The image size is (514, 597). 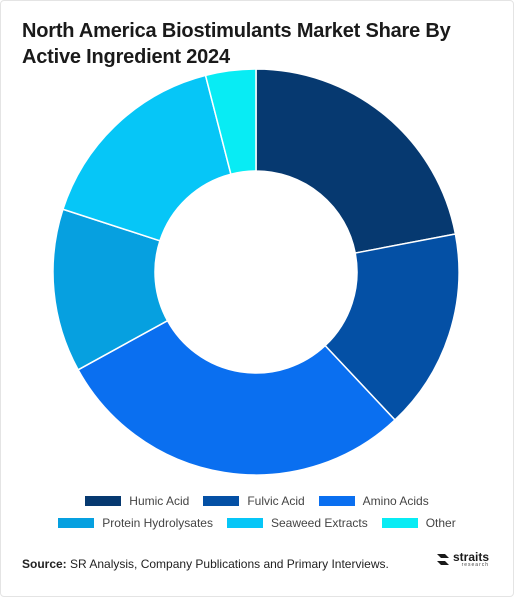 What do you see at coordinates (76, 523) in the screenshot?
I see `legend-swatch-protein-hydrolysates` at bounding box center [76, 523].